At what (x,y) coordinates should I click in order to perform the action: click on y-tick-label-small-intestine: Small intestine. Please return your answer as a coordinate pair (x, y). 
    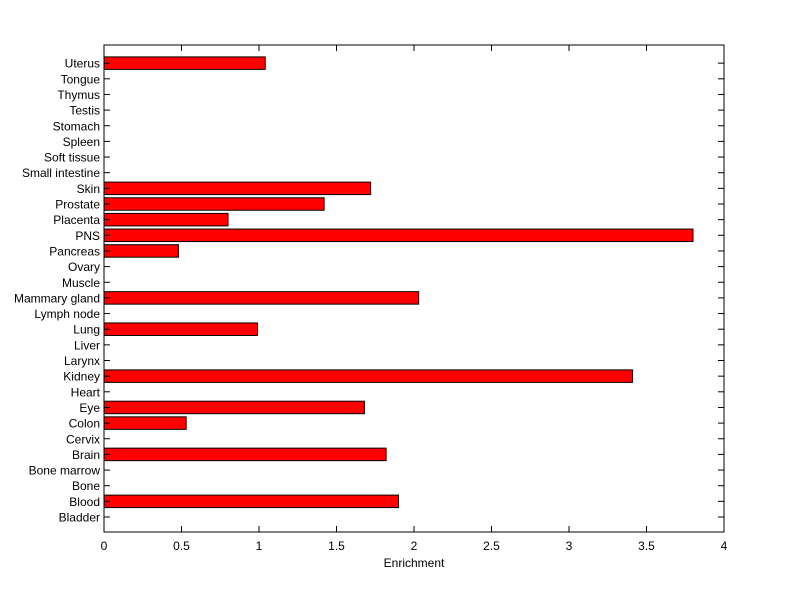
    Looking at the image, I should click on (61, 173).